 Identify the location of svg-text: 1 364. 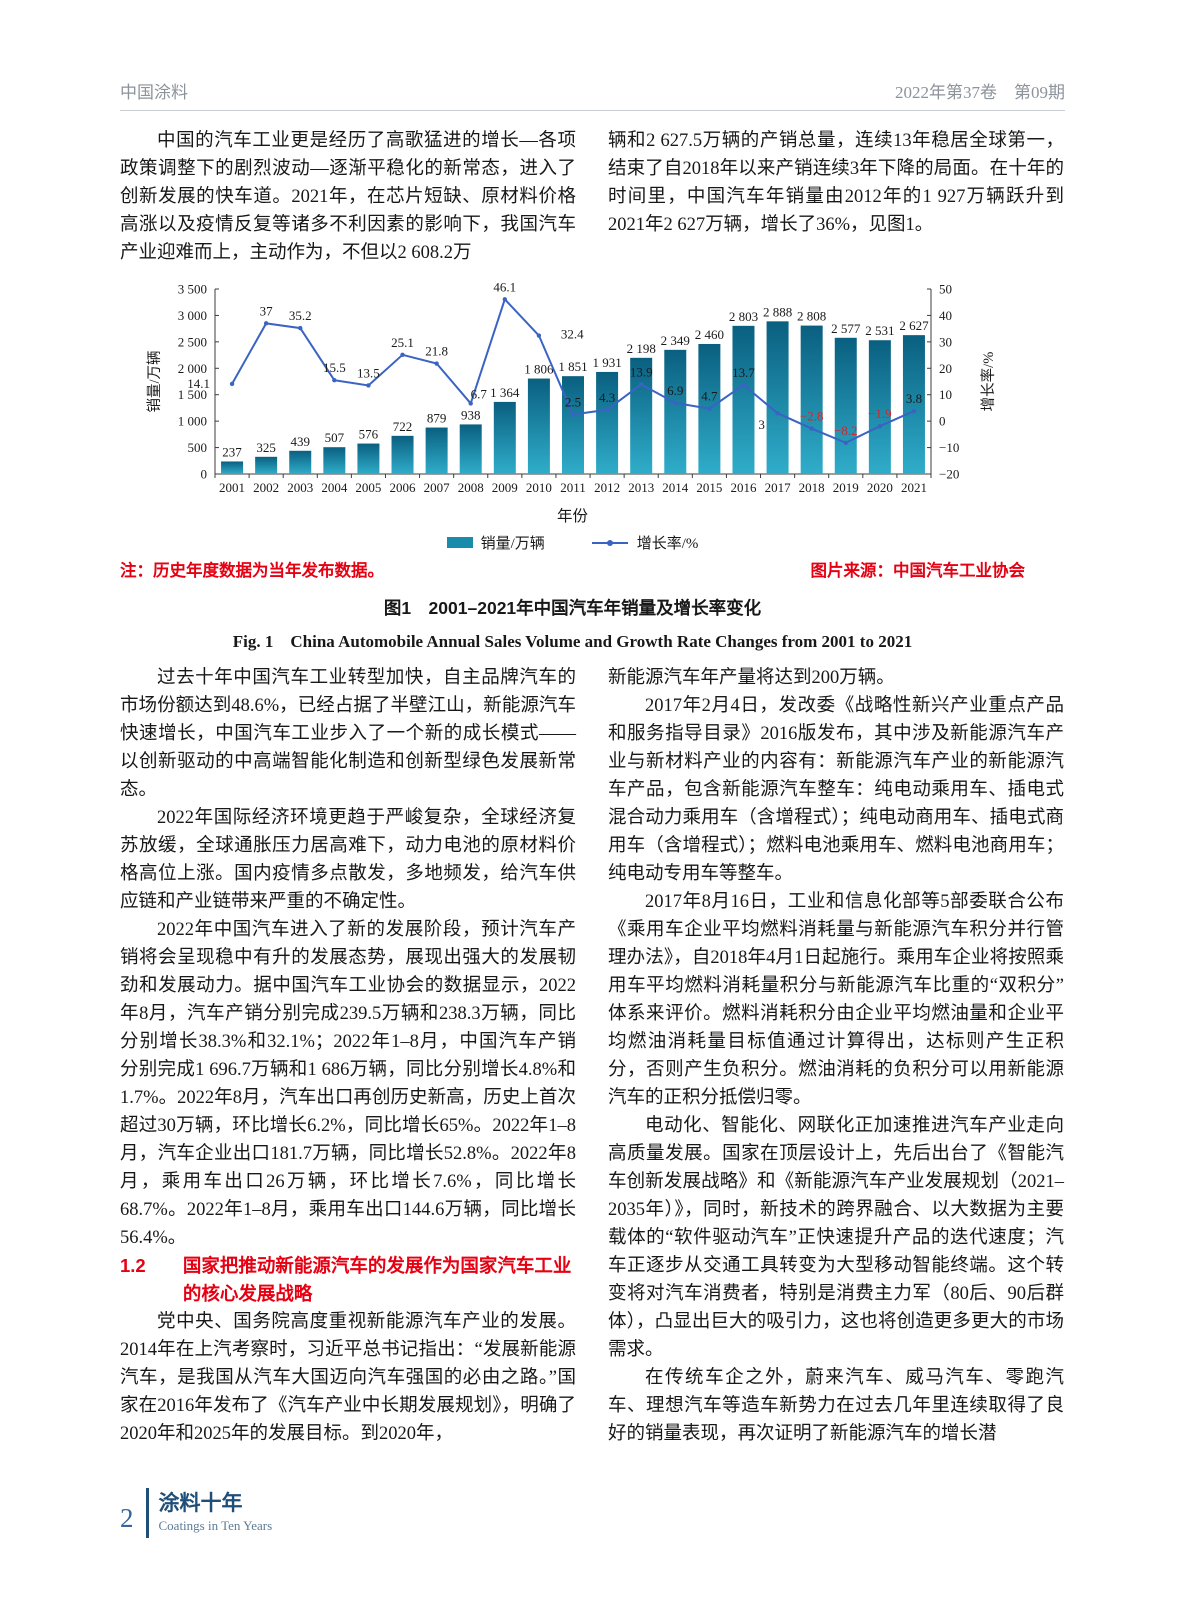
(505, 392).